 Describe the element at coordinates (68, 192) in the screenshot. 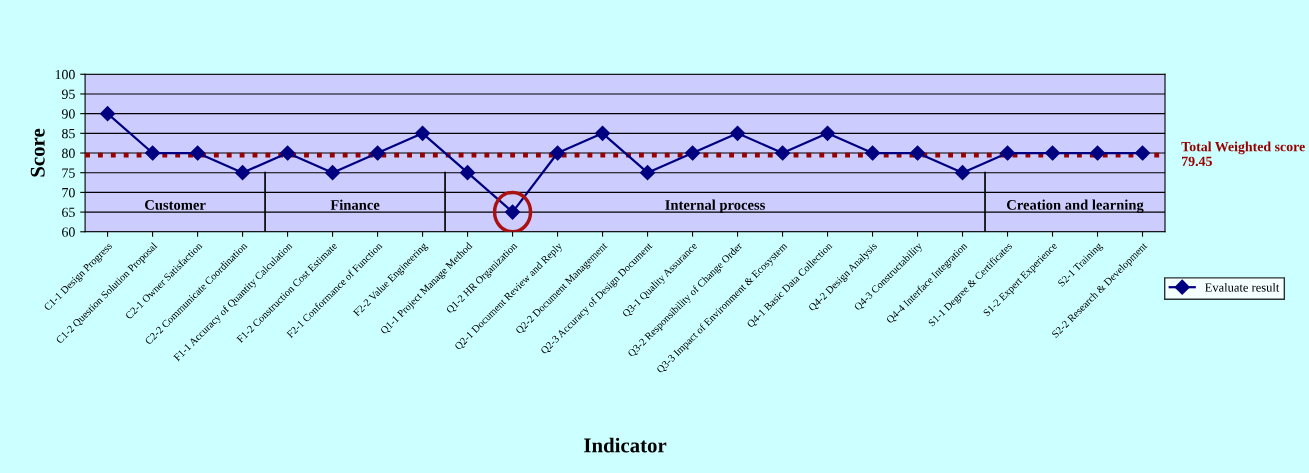

I see `y-tick-label: 70` at that location.